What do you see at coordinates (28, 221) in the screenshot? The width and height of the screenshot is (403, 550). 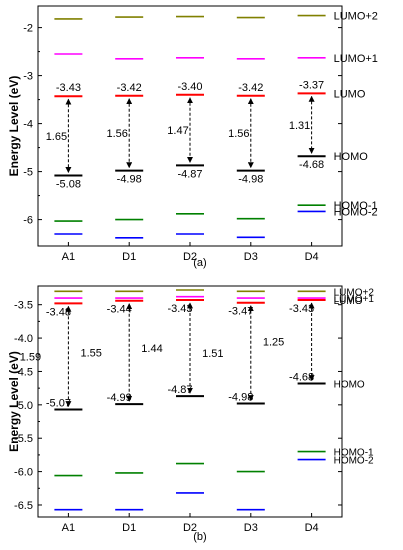 I see `y-tick-label: -6` at bounding box center [28, 221].